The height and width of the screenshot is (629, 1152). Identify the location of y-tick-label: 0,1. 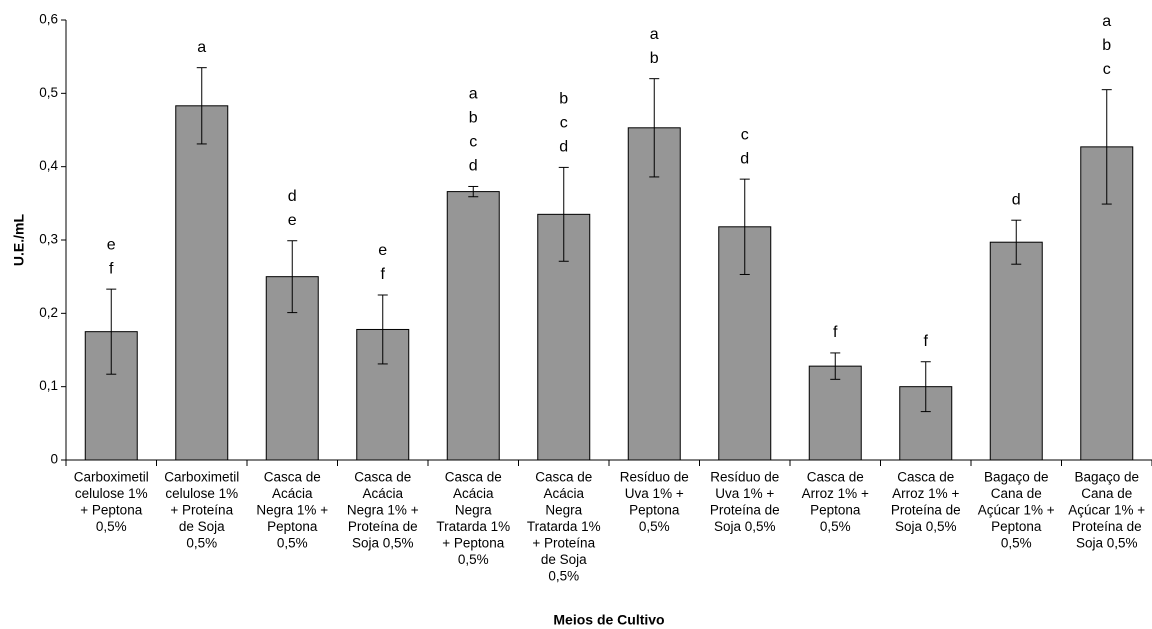
(48, 385).